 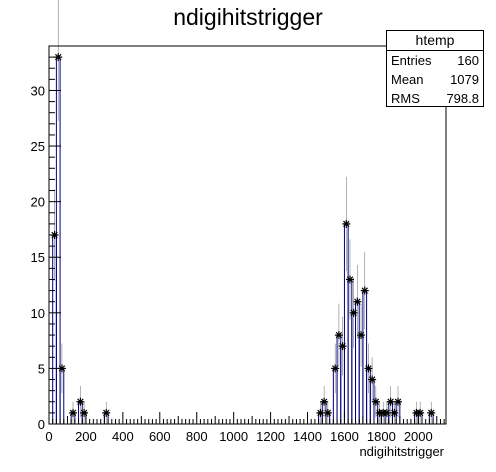 What do you see at coordinates (381, 436) in the screenshot?
I see `x-tick-label: 1800` at bounding box center [381, 436].